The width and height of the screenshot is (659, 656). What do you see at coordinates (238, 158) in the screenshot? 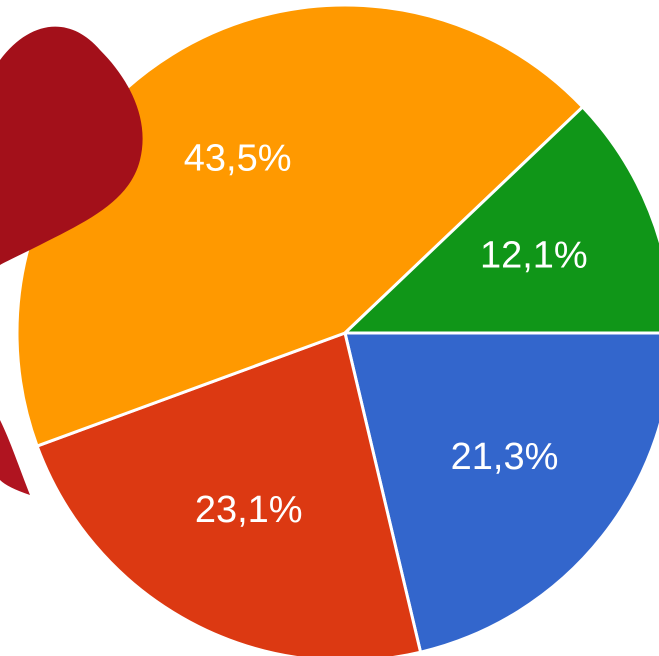
I see `data-label: 43,5%` at bounding box center [238, 158].